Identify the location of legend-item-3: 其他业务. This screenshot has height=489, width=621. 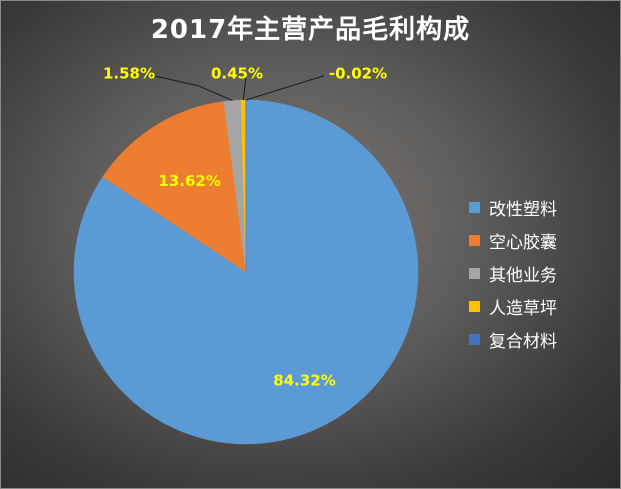
(513, 273).